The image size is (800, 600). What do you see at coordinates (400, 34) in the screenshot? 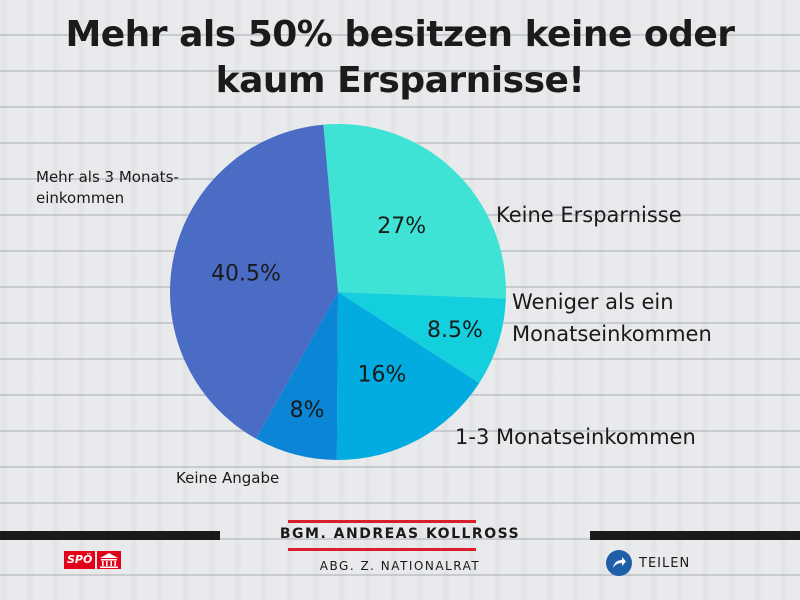
I see `chart-title-line-1: Mehr als 50% besitzen keine oder` at bounding box center [400, 34].